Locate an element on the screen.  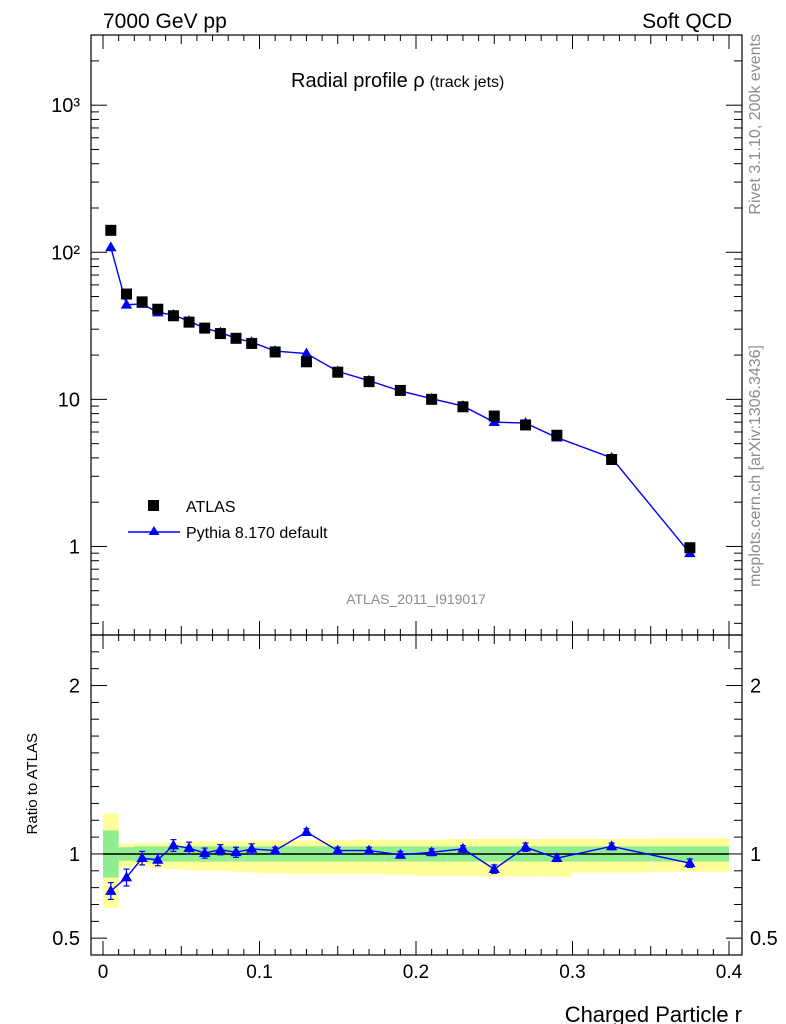
y-tick-label: 10 is located at coordinates (69, 400).